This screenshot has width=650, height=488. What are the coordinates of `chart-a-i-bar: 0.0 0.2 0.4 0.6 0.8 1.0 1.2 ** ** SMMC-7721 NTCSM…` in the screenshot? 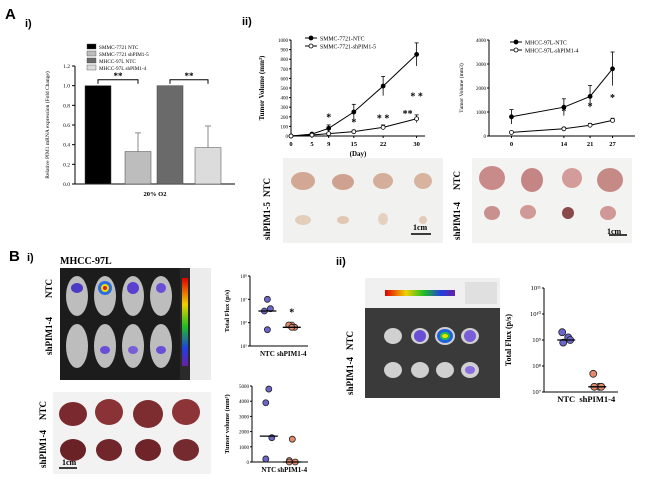 It's located at (139, 120).